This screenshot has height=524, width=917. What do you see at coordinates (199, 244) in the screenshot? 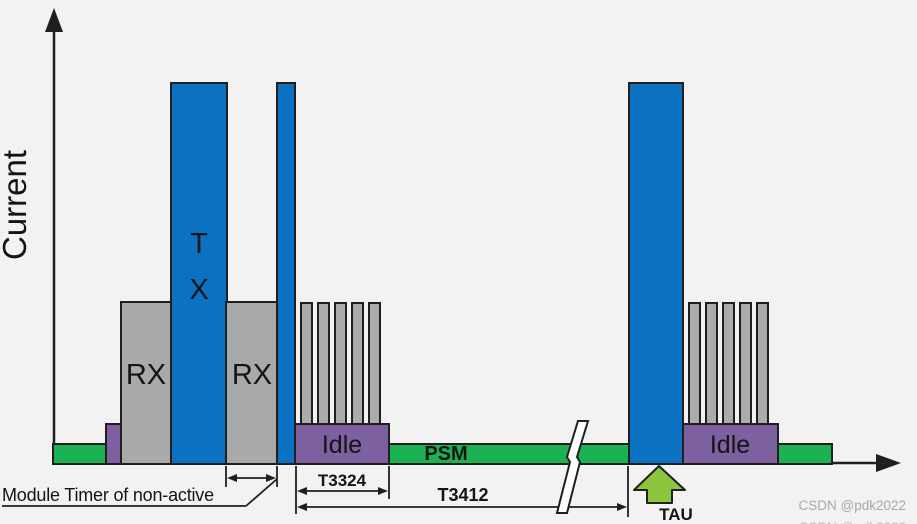
I see `tx-label-t: T` at bounding box center [199, 244].